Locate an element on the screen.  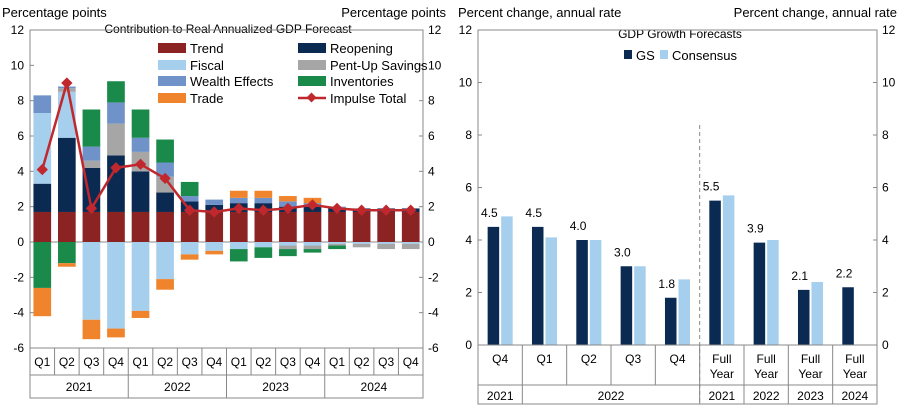
left-ytick-label-right: -4 is located at coordinates (433, 313).